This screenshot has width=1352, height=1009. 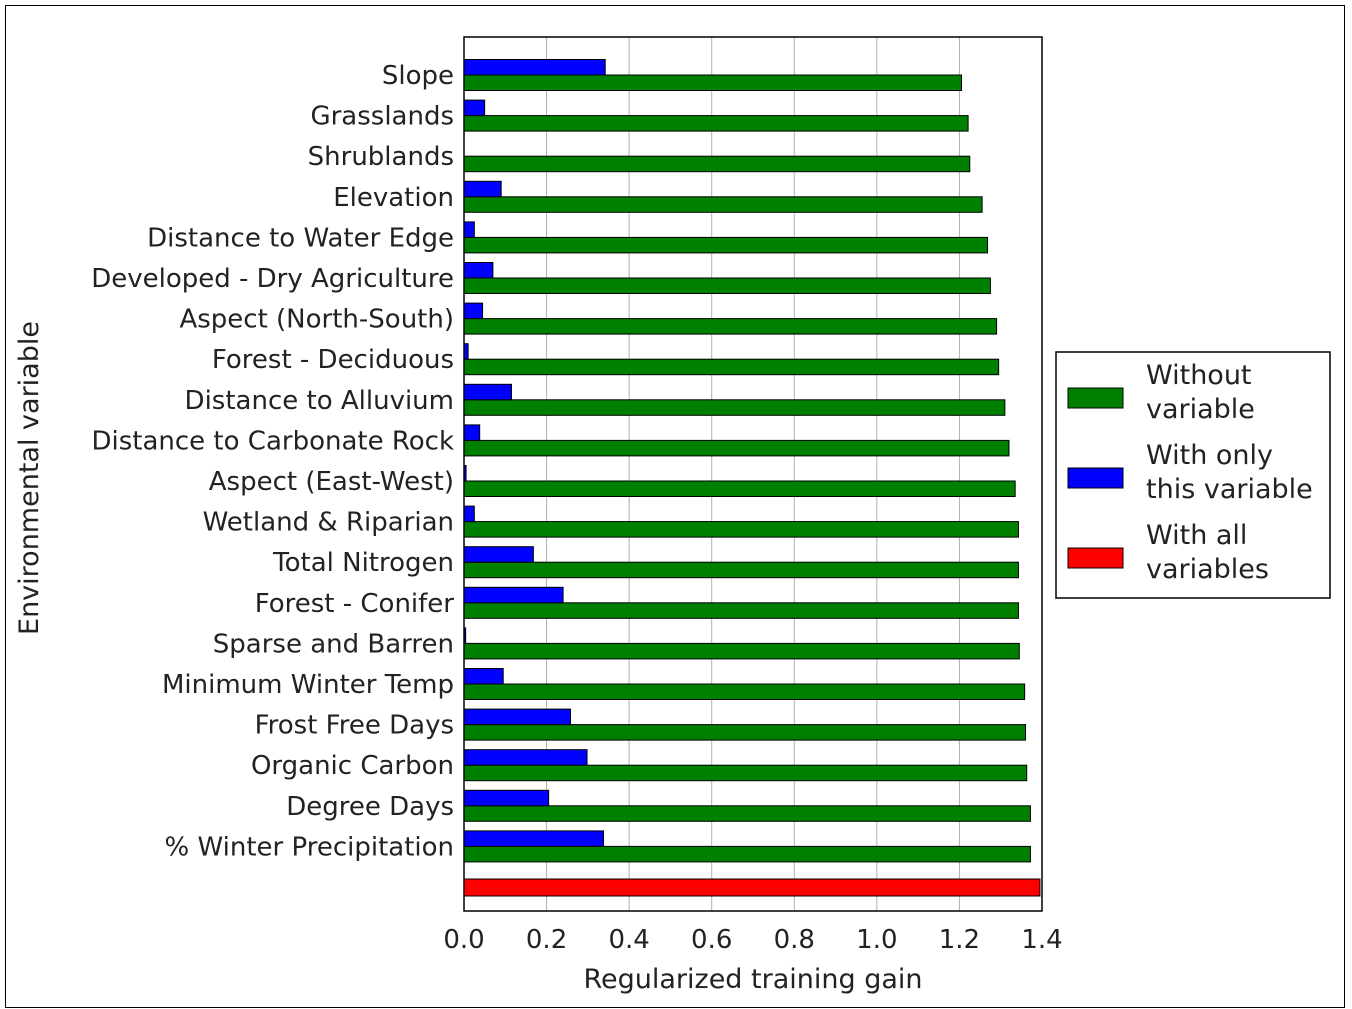 What do you see at coordinates (29, 478) in the screenshot?
I see `y-axis-label: Environmental variable` at bounding box center [29, 478].